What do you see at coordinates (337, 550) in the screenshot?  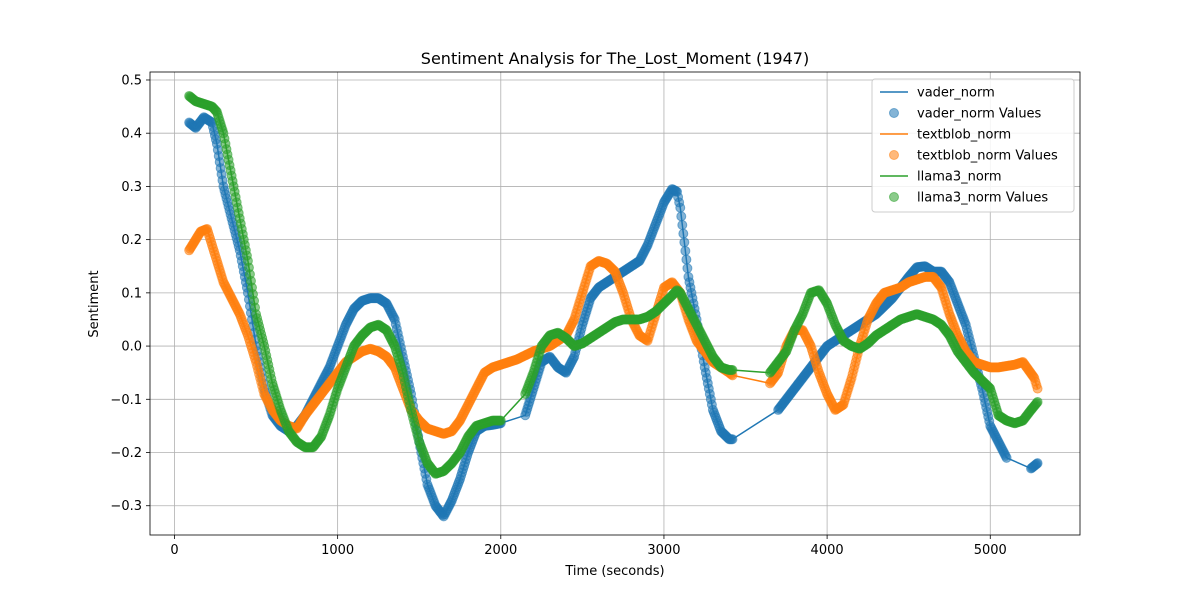 I see `x-tick-label: 1000` at bounding box center [337, 550].